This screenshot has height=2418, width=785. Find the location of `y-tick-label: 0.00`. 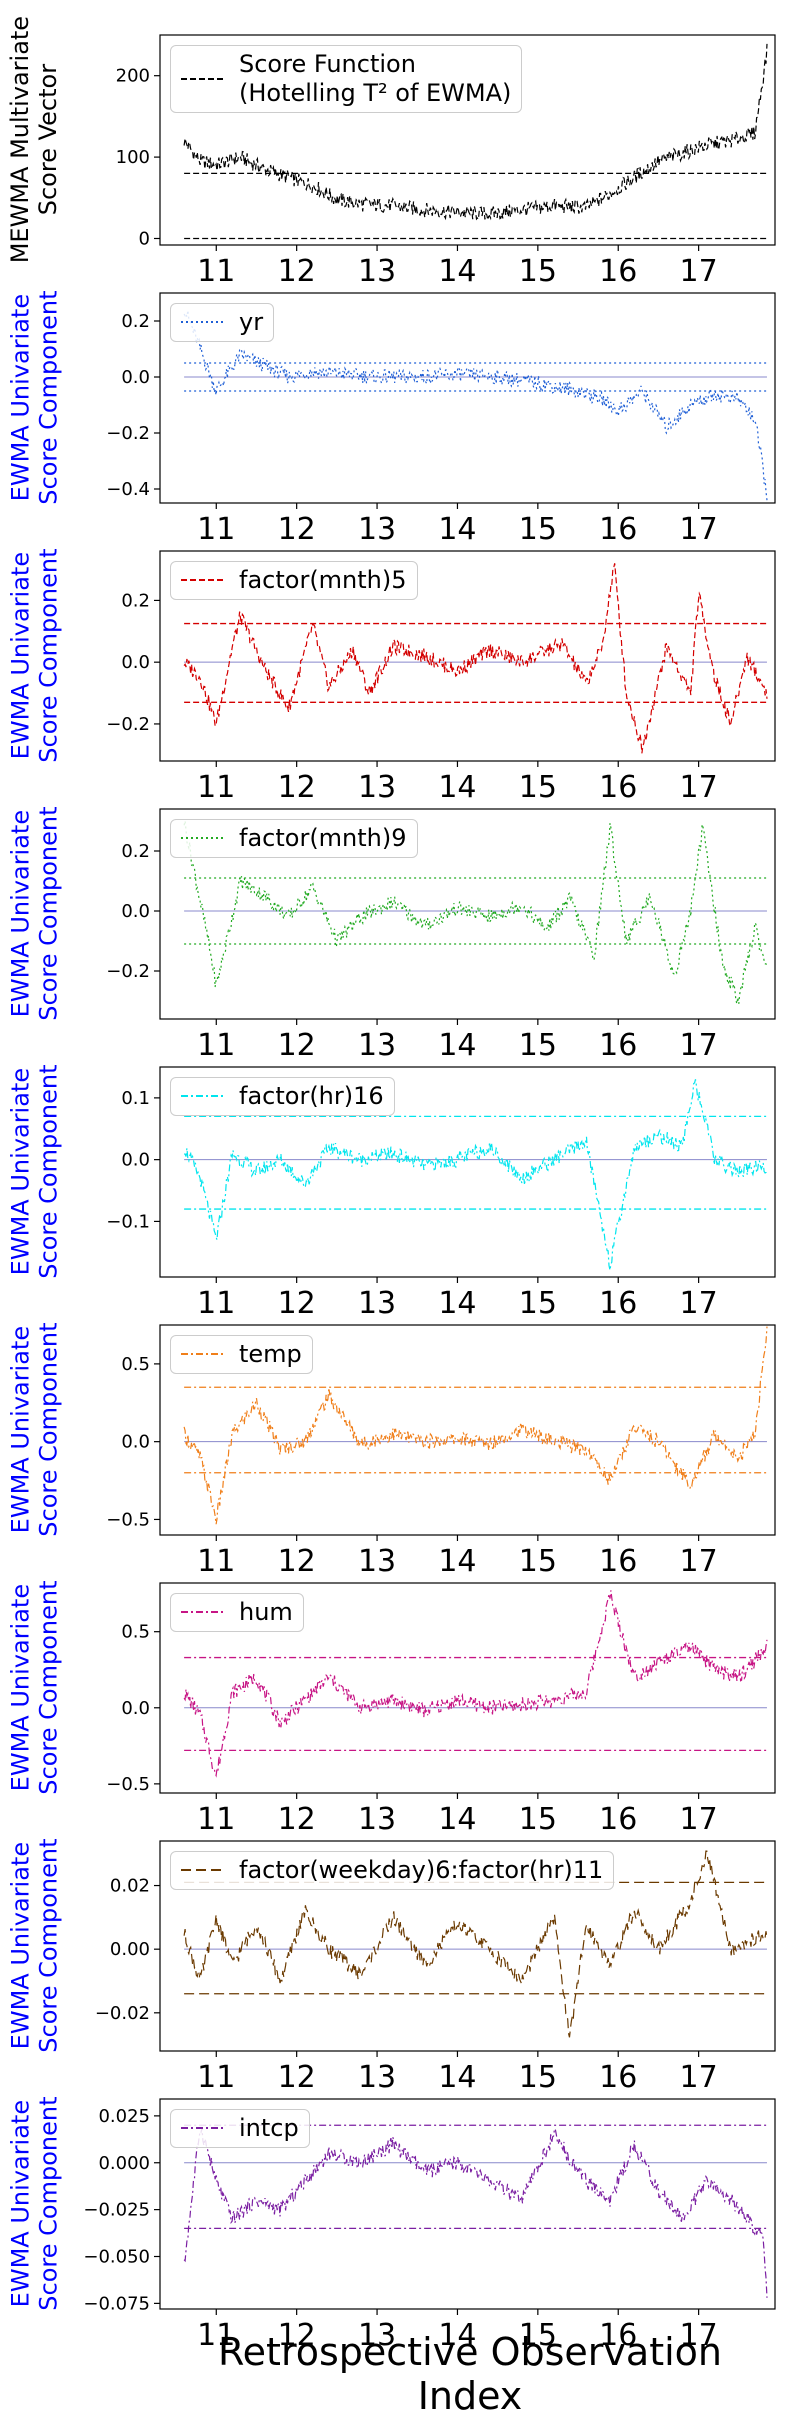

y-tick-label: 0.00 is located at coordinates (130, 1949).